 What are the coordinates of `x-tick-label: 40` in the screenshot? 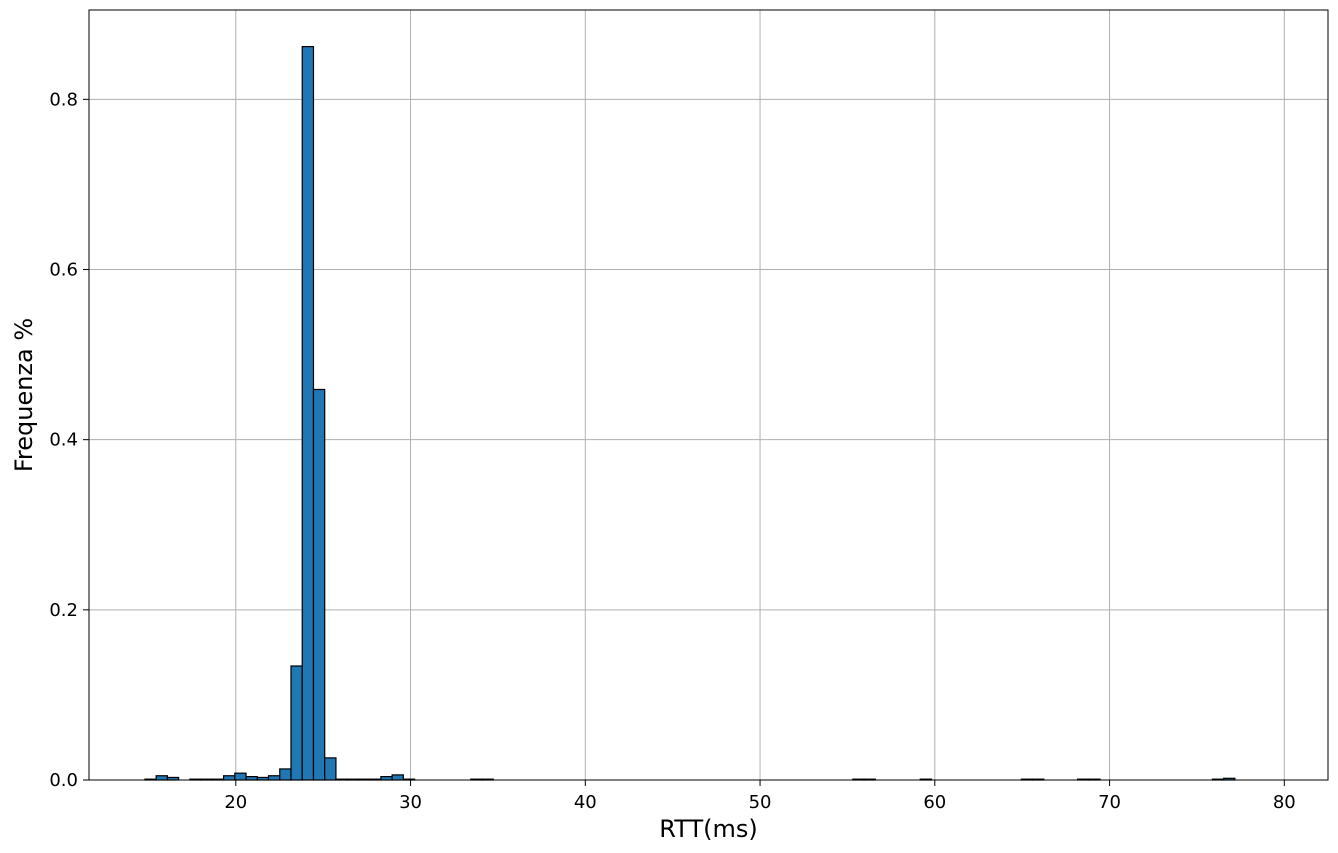 It's located at (585, 802).